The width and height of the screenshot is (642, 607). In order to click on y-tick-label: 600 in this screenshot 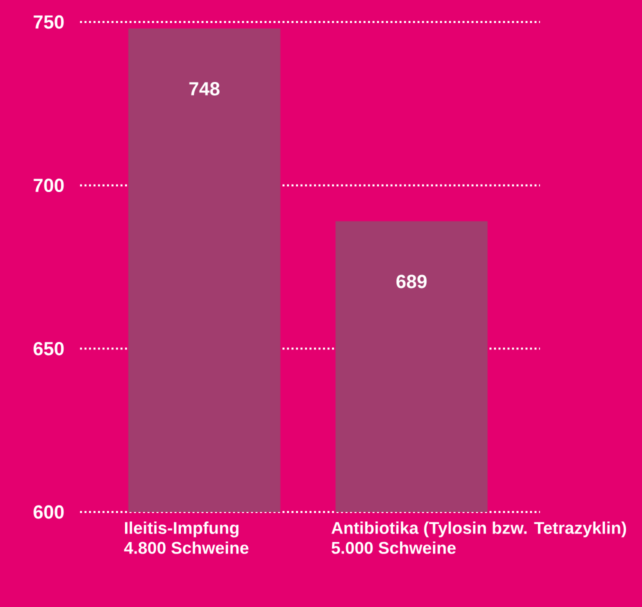, I will do `click(49, 512)`.